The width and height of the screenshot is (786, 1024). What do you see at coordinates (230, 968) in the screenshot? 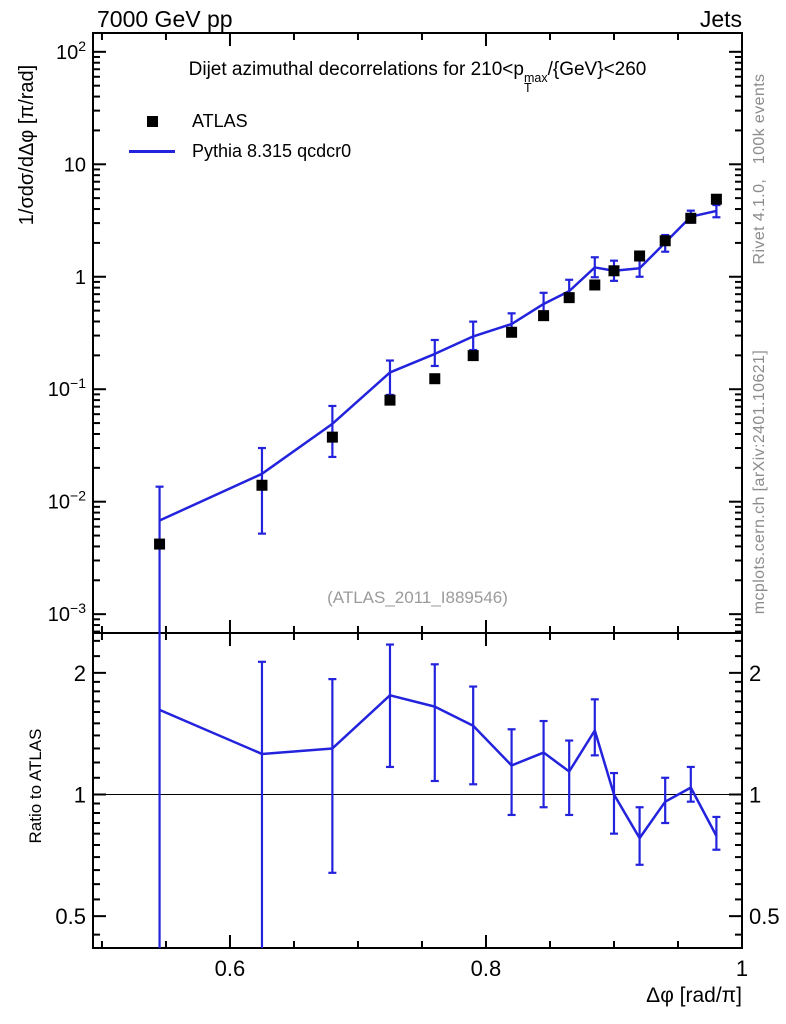
I see `svg-text: 0.6` at bounding box center [230, 968].